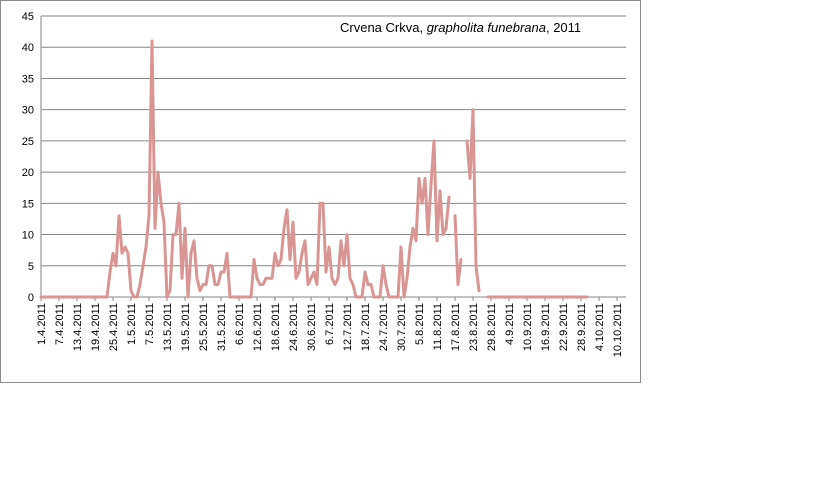 This screenshot has height=484, width=819. Describe the element at coordinates (528, 327) in the screenshot. I see `x-tick-label: 10.9.2011` at that location.